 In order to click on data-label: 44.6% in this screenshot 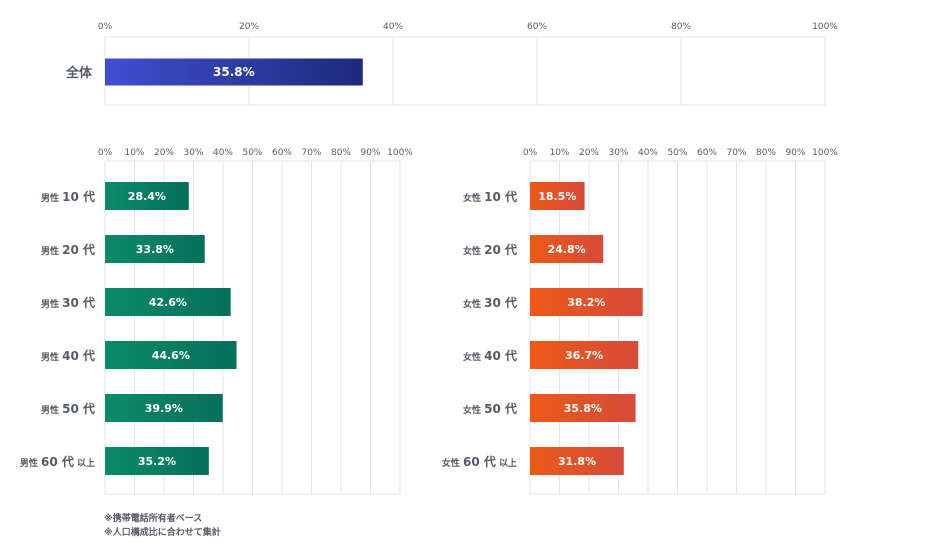, I will do `click(171, 355)`.